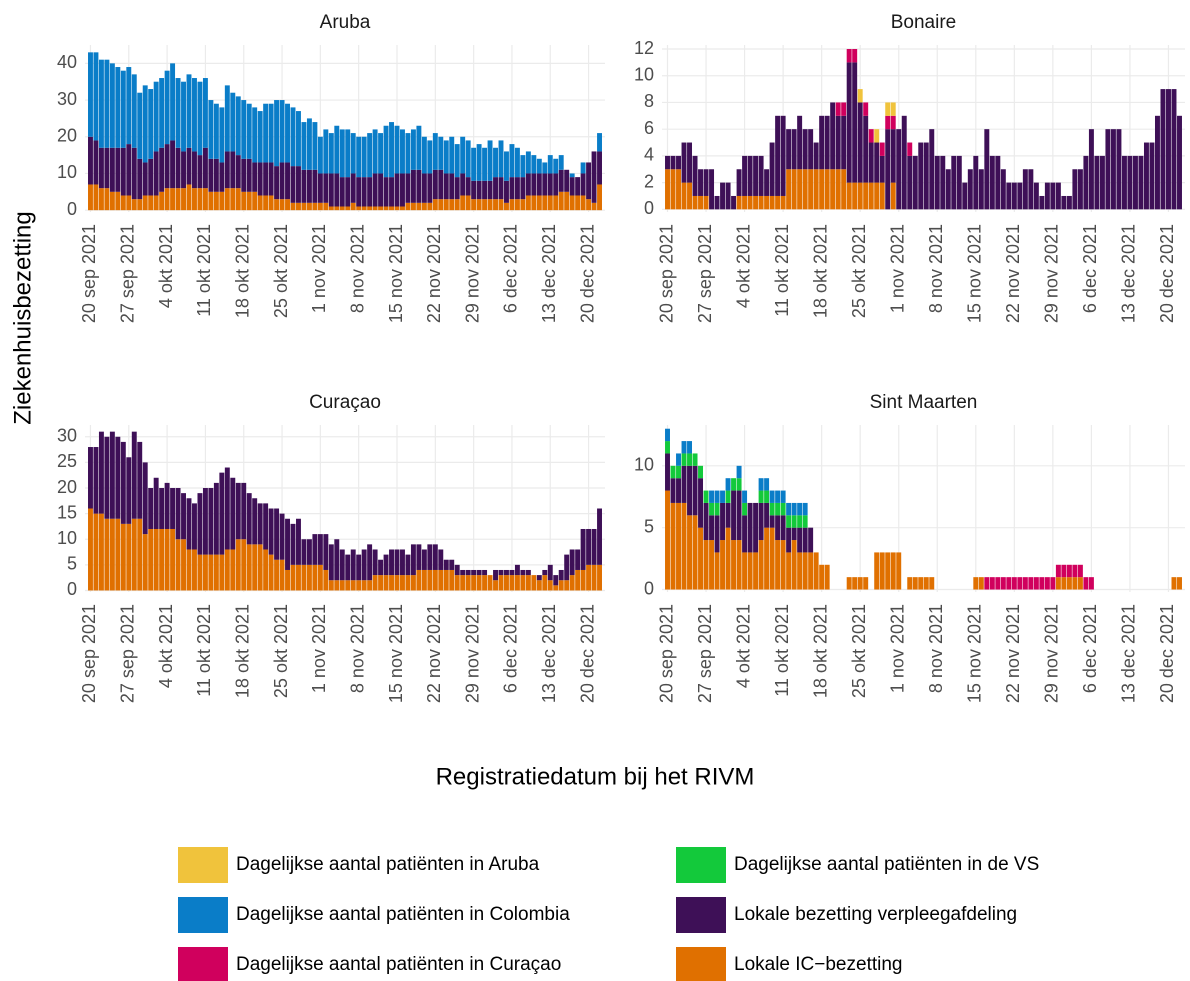 The image size is (1190, 981). I want to click on y-tick-label: 30, so click(67, 99).